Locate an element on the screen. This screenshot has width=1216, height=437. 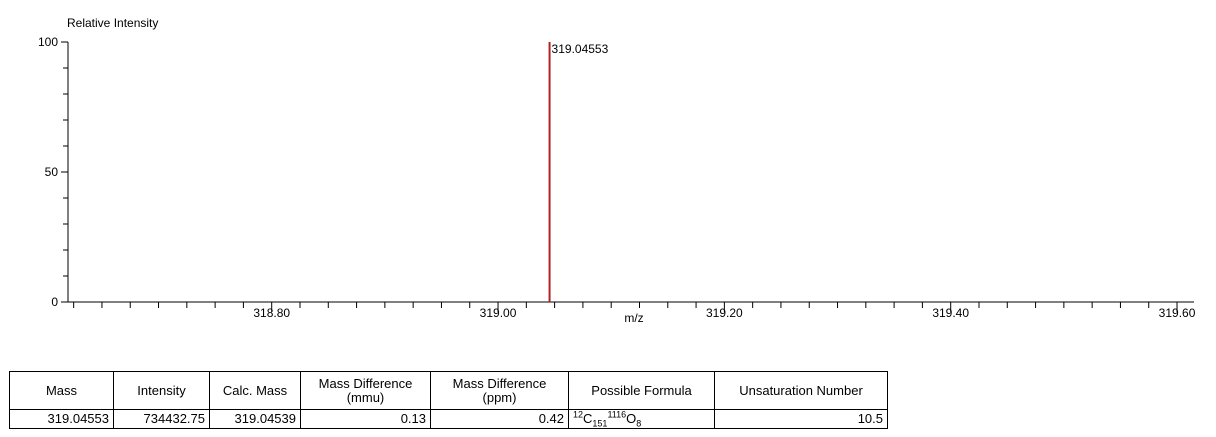
x-tick-label: 319.20 is located at coordinates (724, 313).